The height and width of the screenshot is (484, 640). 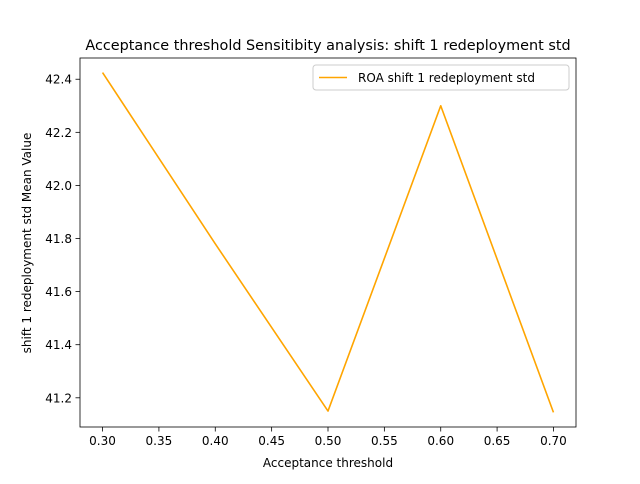 I want to click on y-tick-label: 41.6, so click(x=58, y=292).